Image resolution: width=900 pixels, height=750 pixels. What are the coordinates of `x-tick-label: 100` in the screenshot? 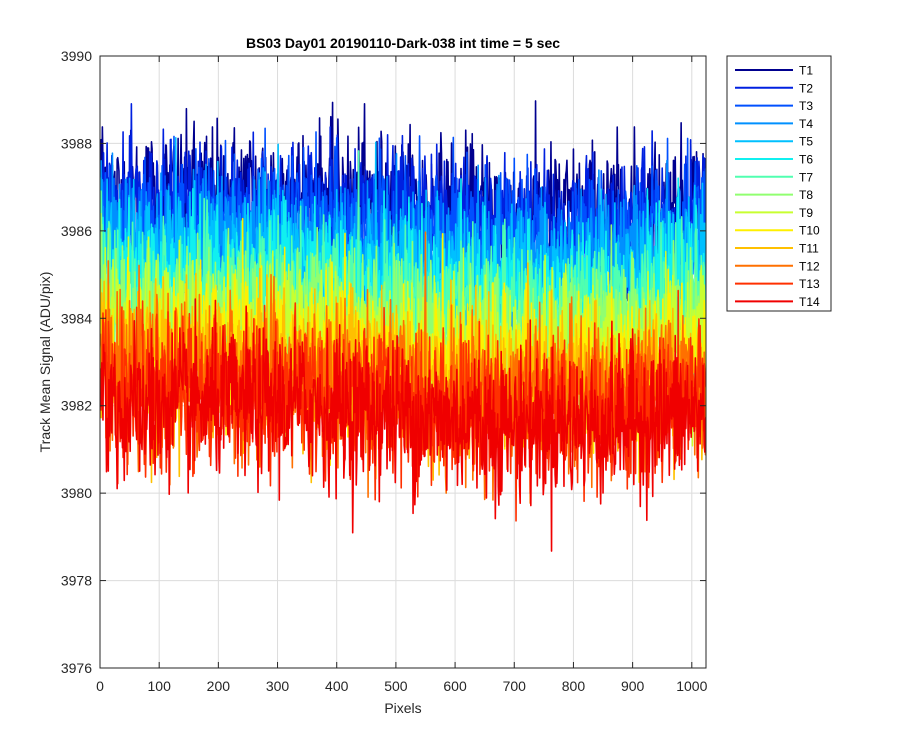 It's located at (160, 686).